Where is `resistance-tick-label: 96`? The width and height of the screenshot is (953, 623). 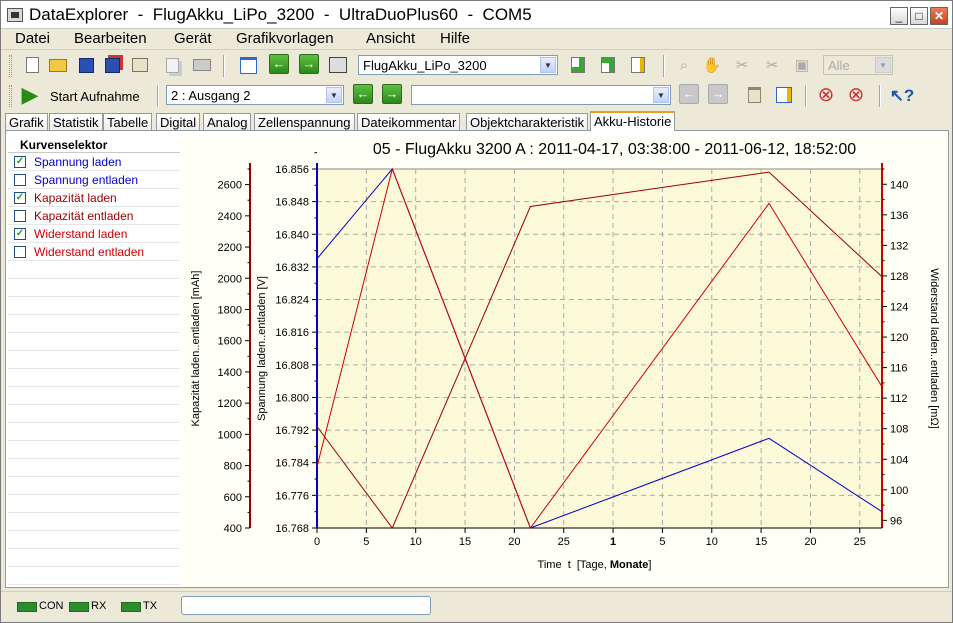 resistance-tick-label: 96 is located at coordinates (896, 521).